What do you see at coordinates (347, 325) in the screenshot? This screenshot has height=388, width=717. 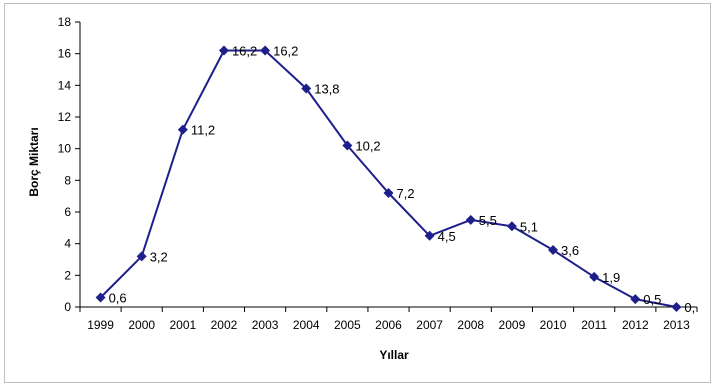 I see `x-tick-label: 2005` at bounding box center [347, 325].